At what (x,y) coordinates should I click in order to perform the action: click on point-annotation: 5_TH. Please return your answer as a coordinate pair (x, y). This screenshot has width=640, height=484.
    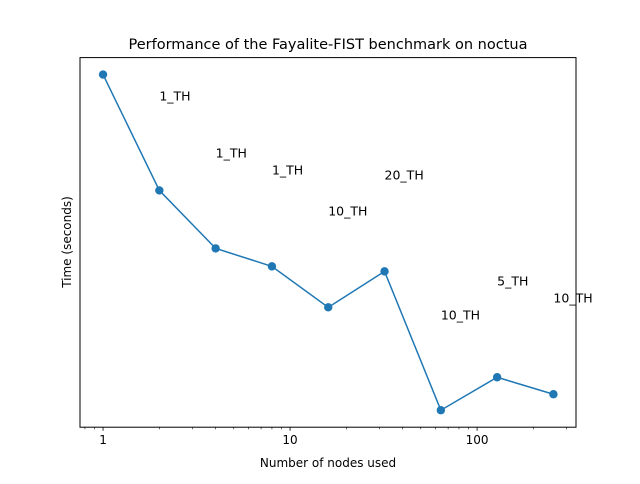
    Looking at the image, I should click on (512, 280).